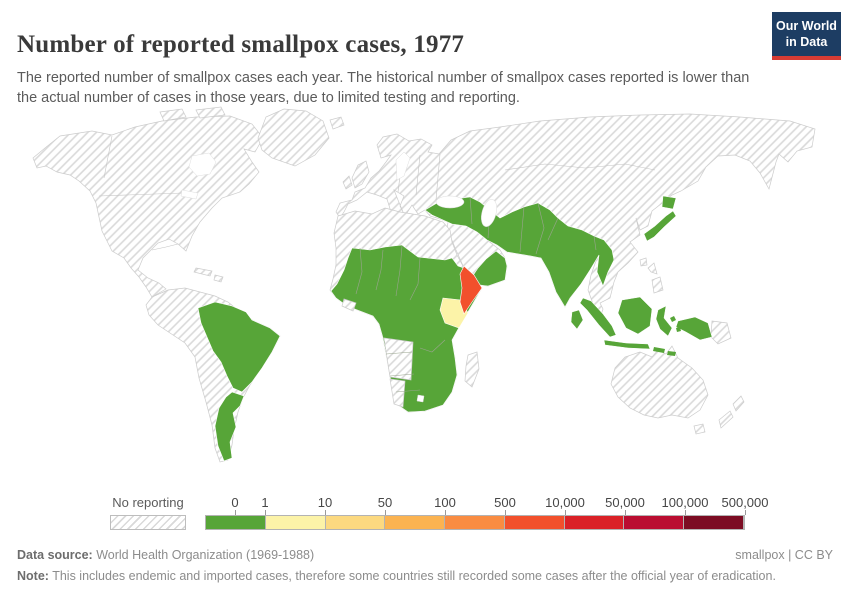 The image size is (850, 600). I want to click on black-sea, so click(450, 202).